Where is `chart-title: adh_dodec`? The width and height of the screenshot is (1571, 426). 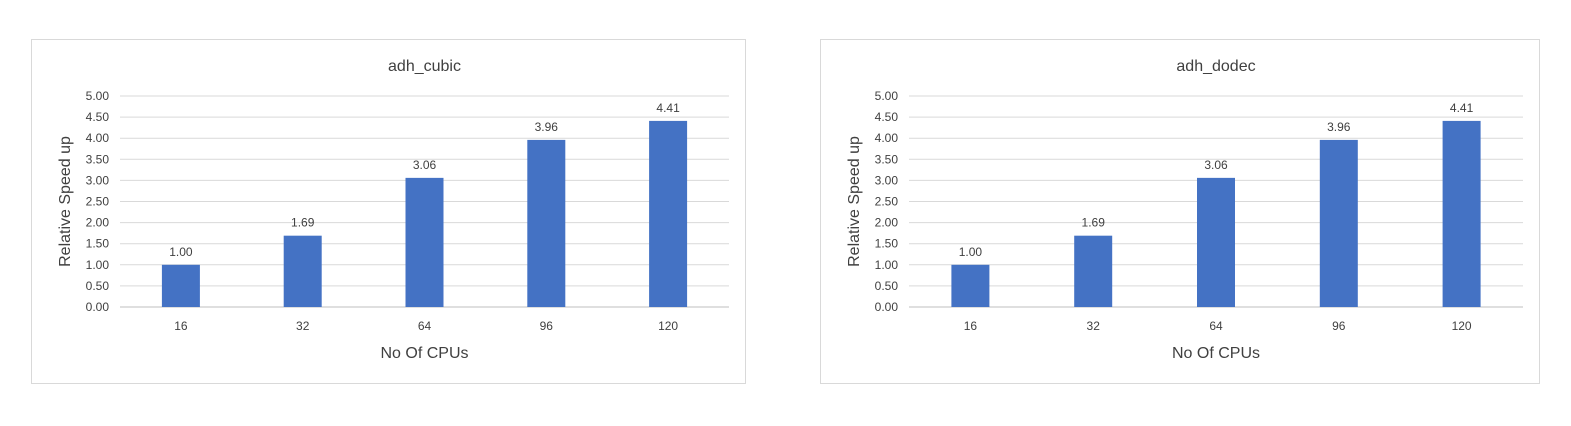 chart-title: adh_dodec is located at coordinates (1215, 66).